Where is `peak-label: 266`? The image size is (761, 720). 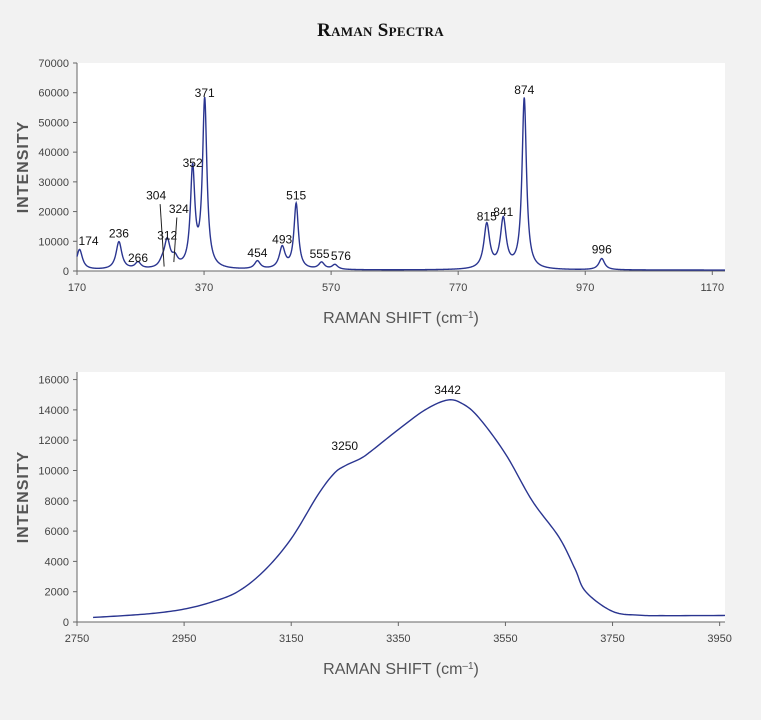 peak-label: 266 is located at coordinates (138, 258).